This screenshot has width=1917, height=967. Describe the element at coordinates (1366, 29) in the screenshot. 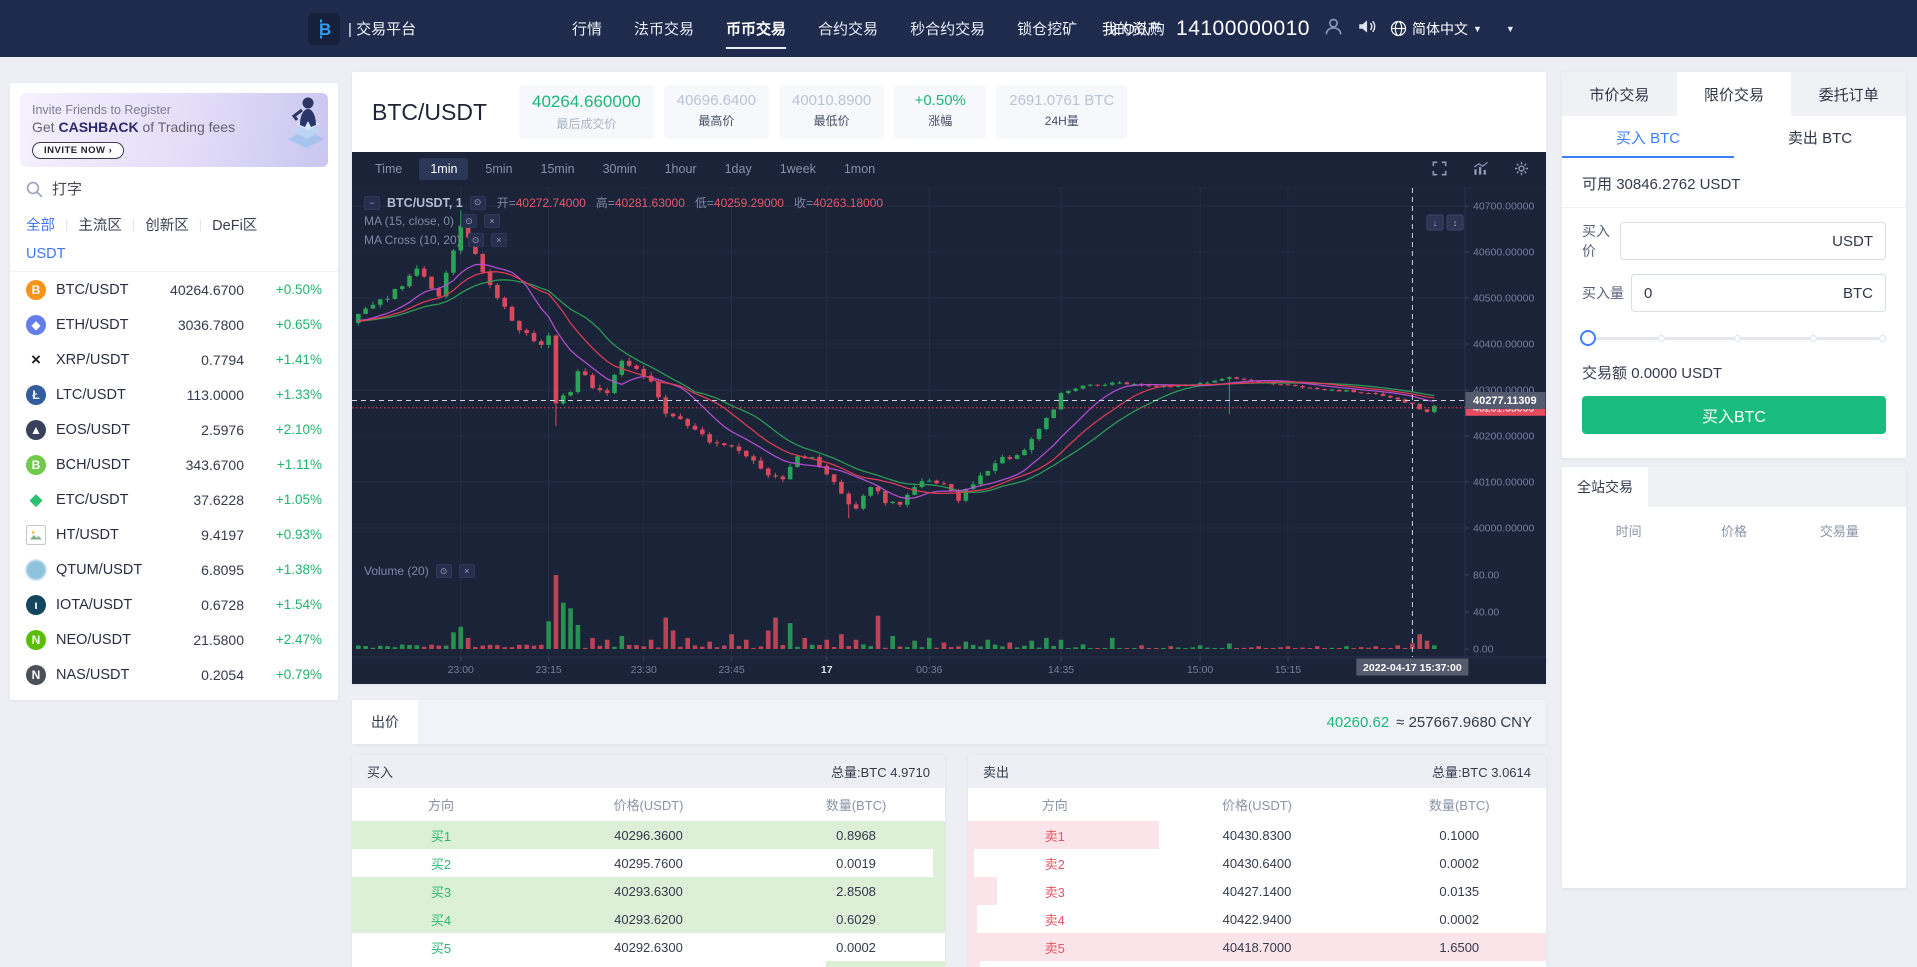

I see `speaker-icon` at that location.